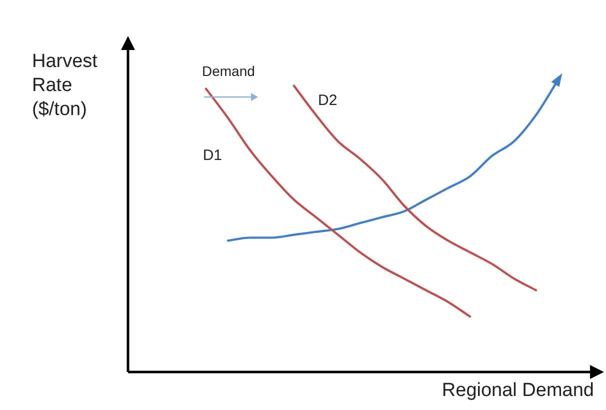 Image resolution: width=606 pixels, height=410 pixels. I want to click on series-label: D1, so click(212, 155).